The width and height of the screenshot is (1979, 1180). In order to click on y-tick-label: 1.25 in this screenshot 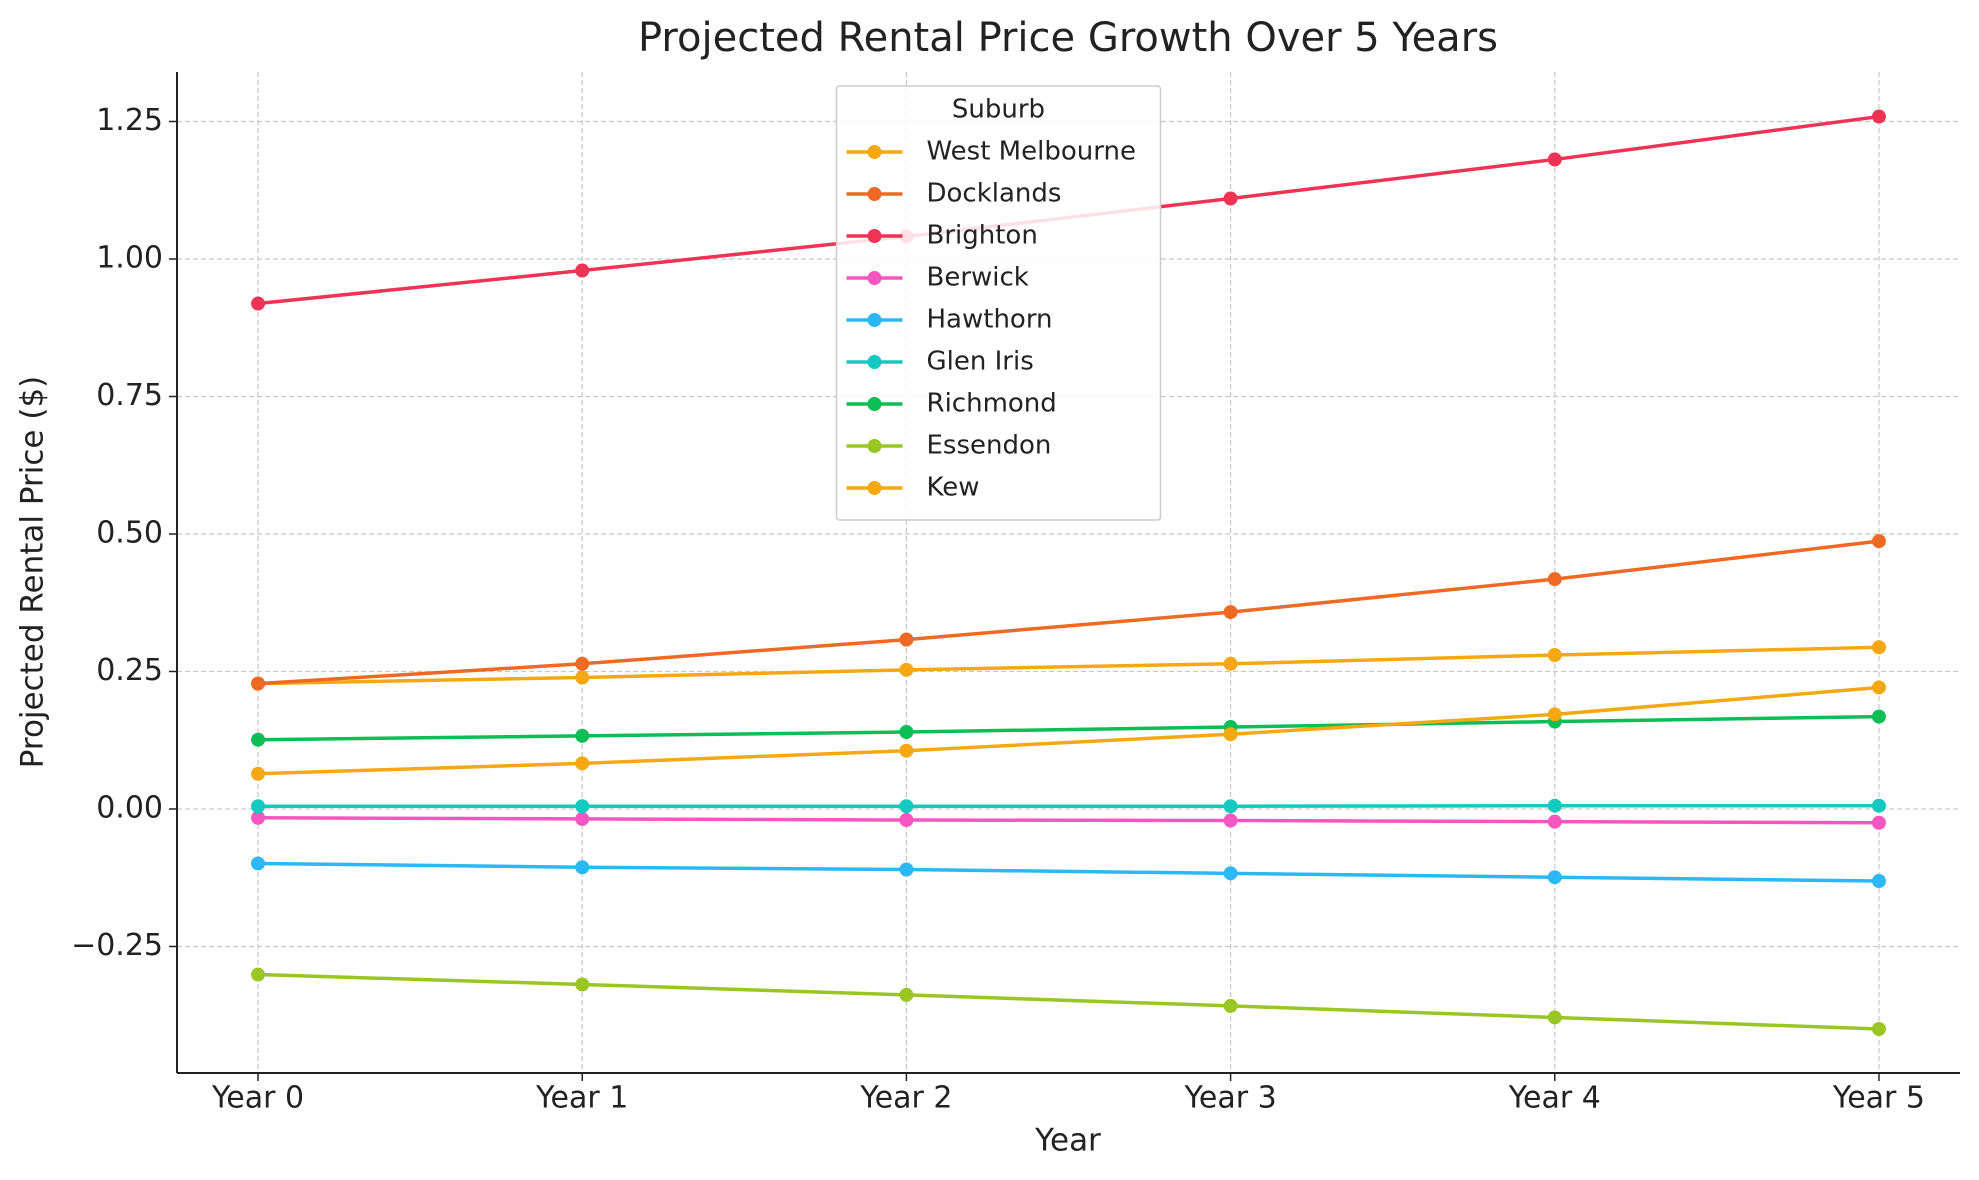, I will do `click(129, 120)`.